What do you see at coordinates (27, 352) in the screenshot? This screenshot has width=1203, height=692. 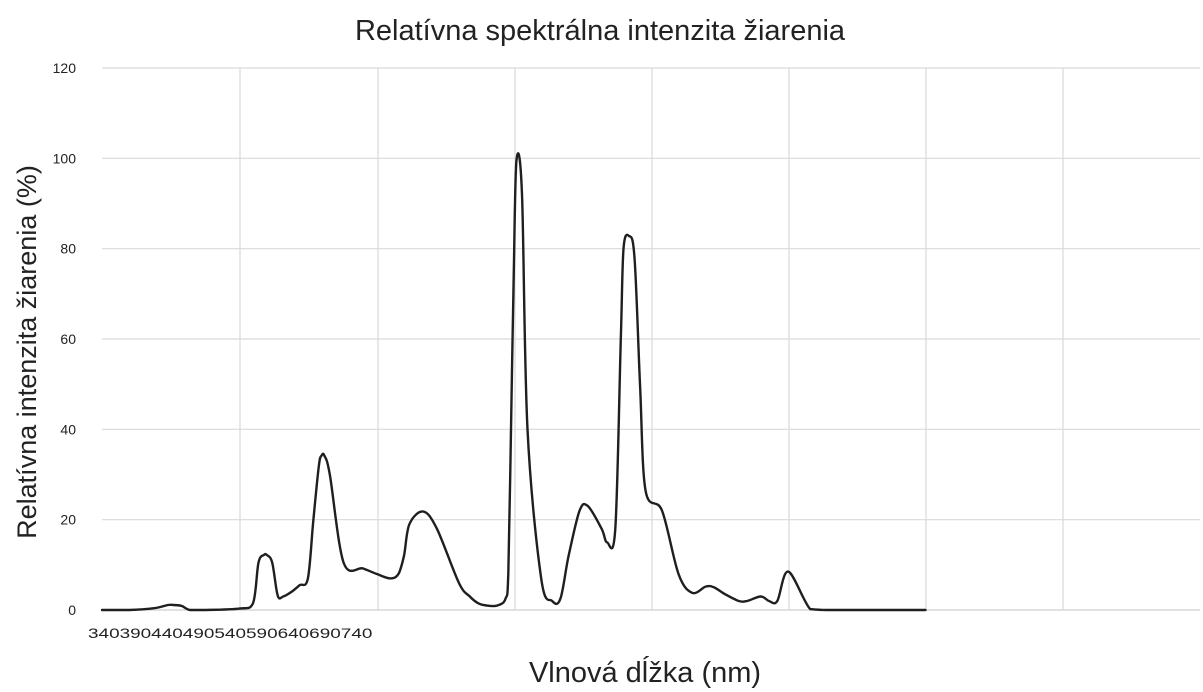 I see `y-axis-label: Relatívna intenzita žiarenia (%)` at bounding box center [27, 352].